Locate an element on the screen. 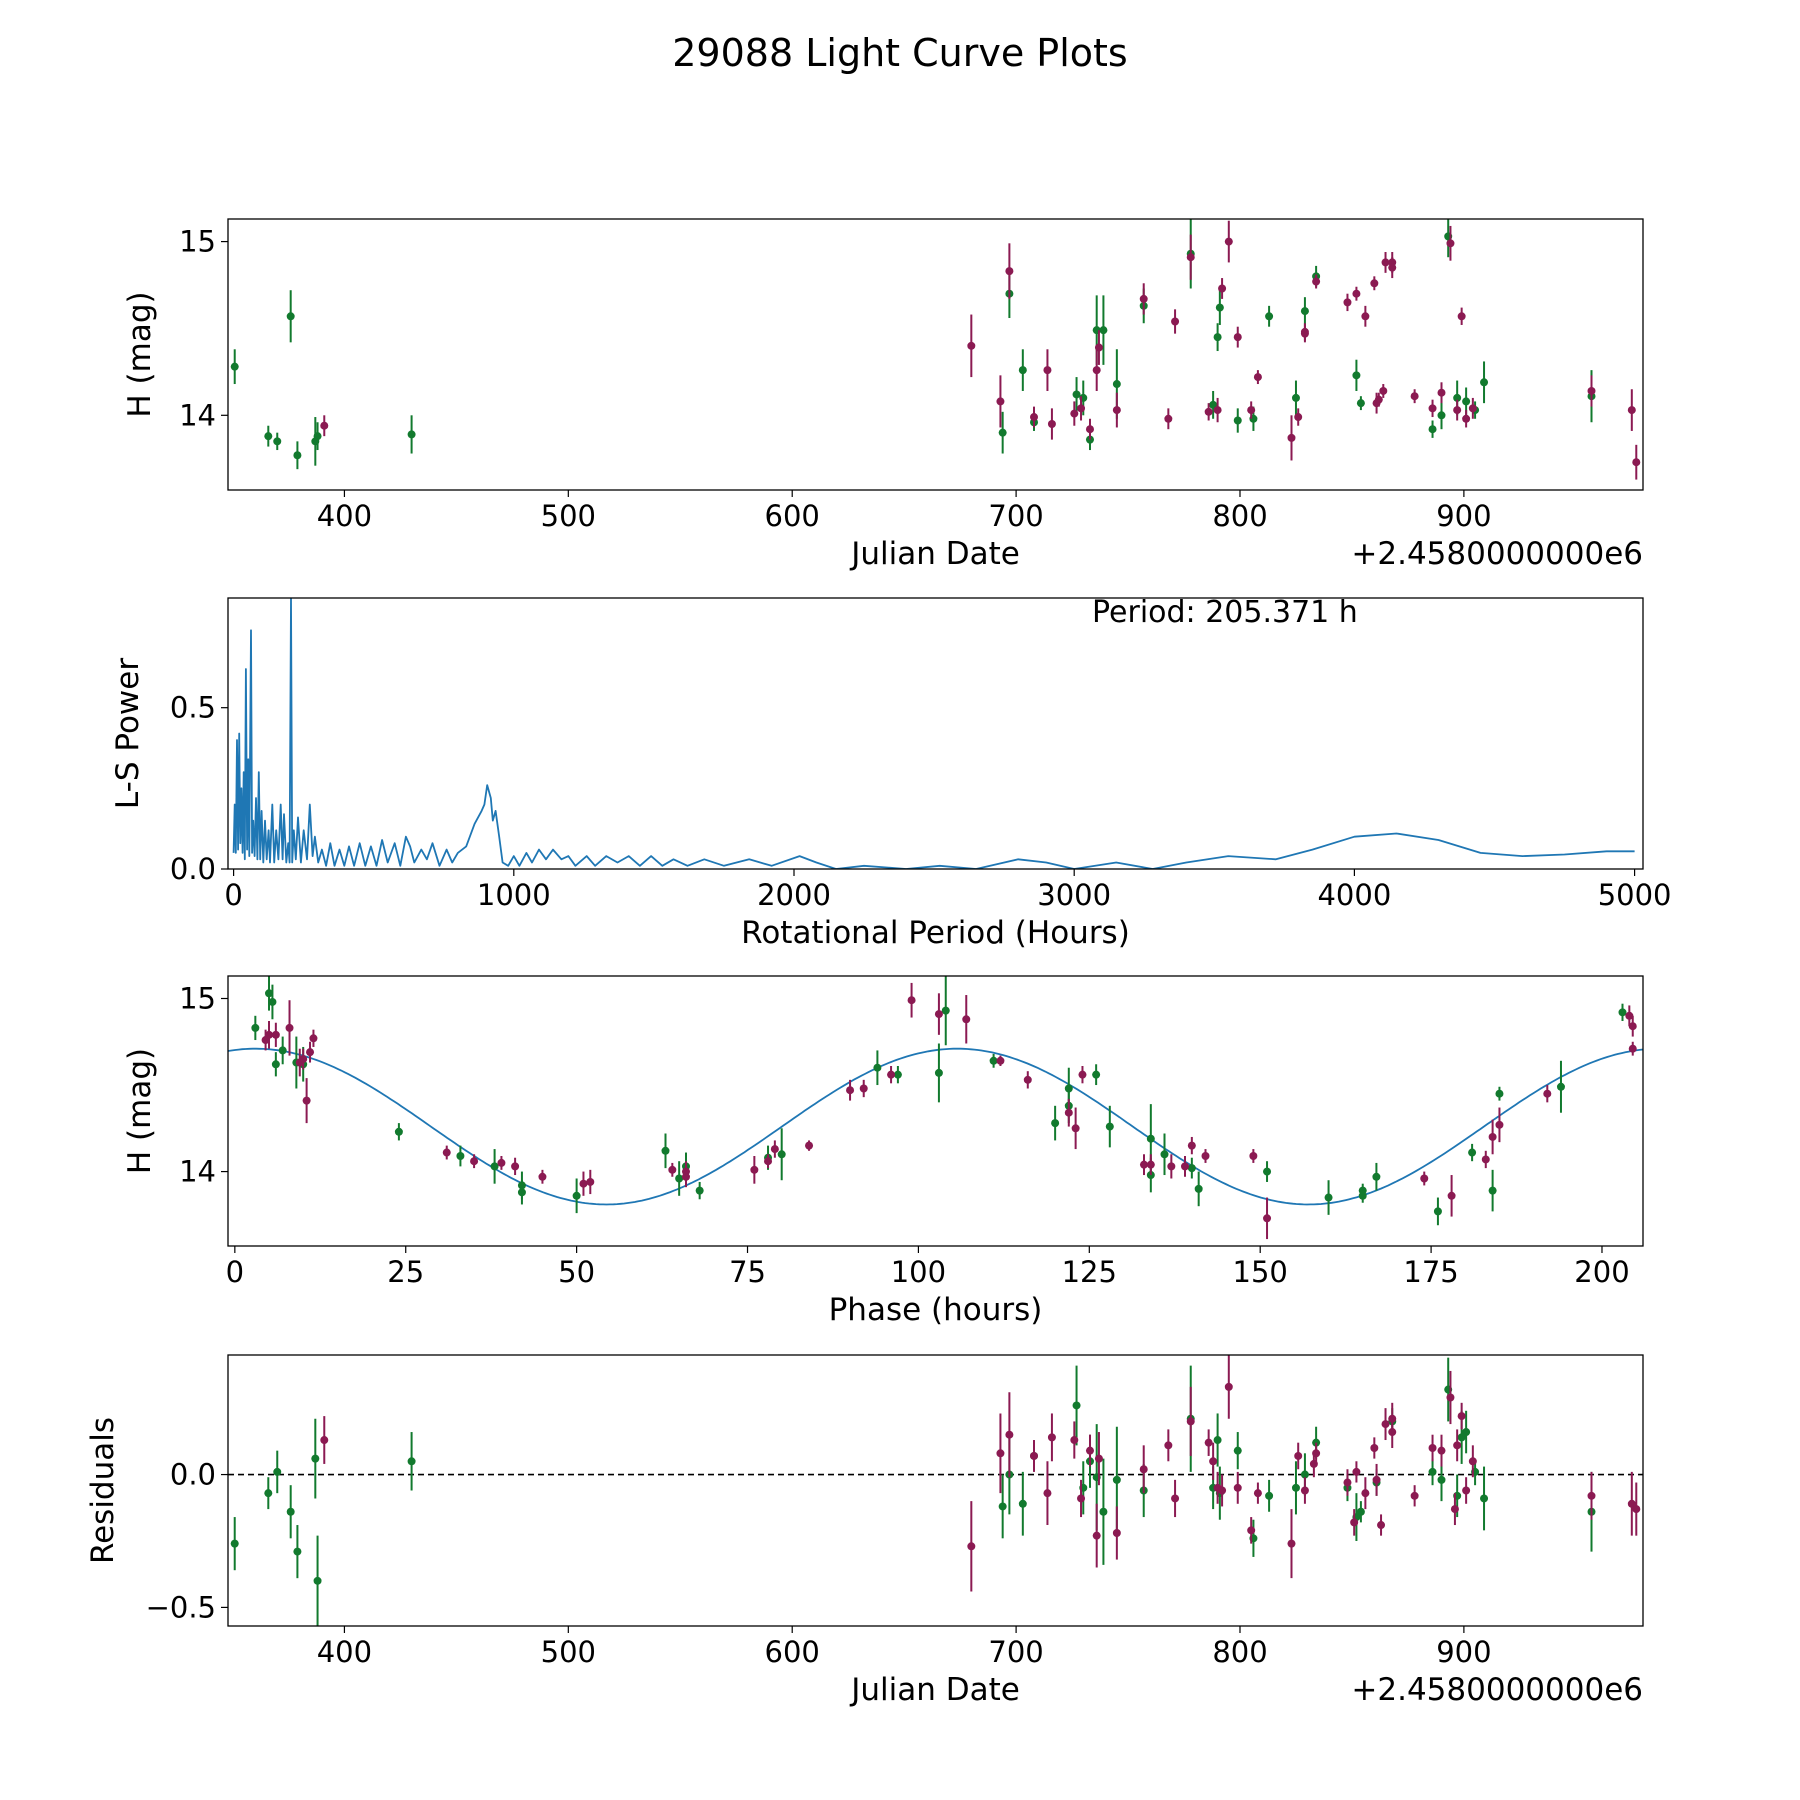 Image resolution: width=1800 pixels, height=1800 pixels. y-tick-label: 0.5 is located at coordinates (193, 708).